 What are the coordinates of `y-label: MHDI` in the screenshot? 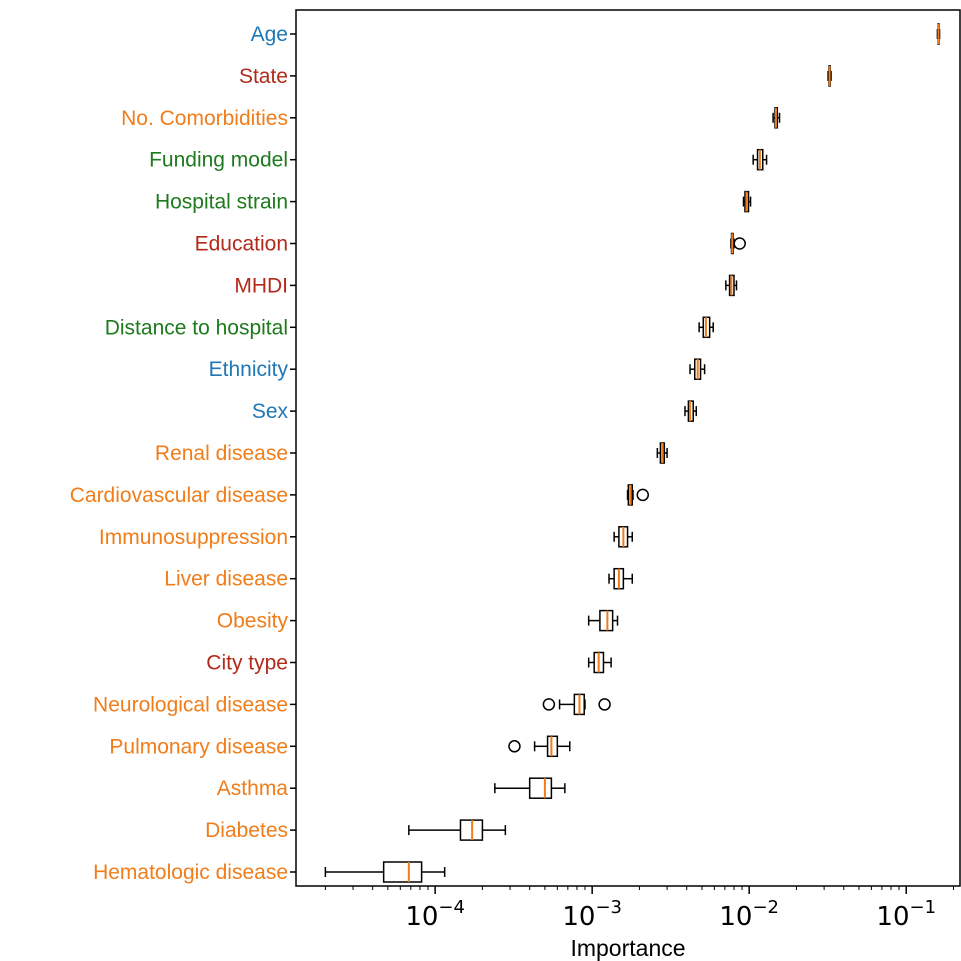 It's located at (261, 285).